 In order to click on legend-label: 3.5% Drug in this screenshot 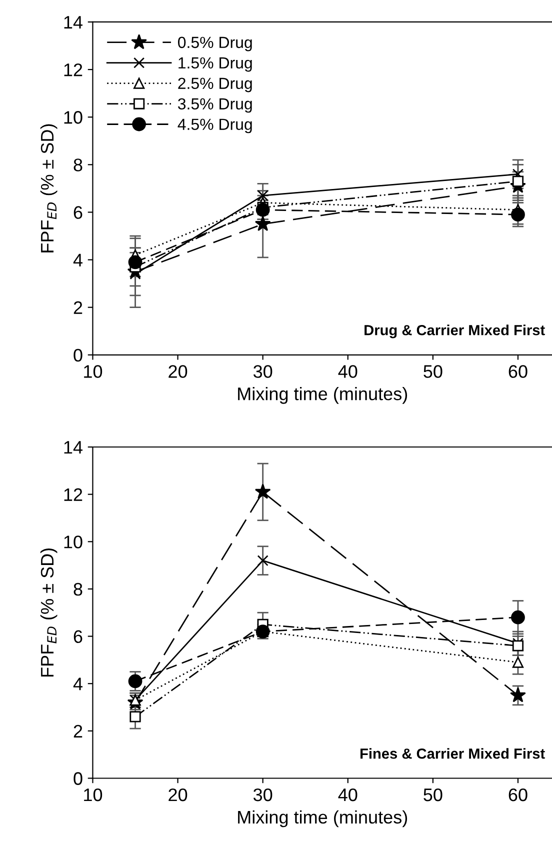, I will do `click(215, 105)`.